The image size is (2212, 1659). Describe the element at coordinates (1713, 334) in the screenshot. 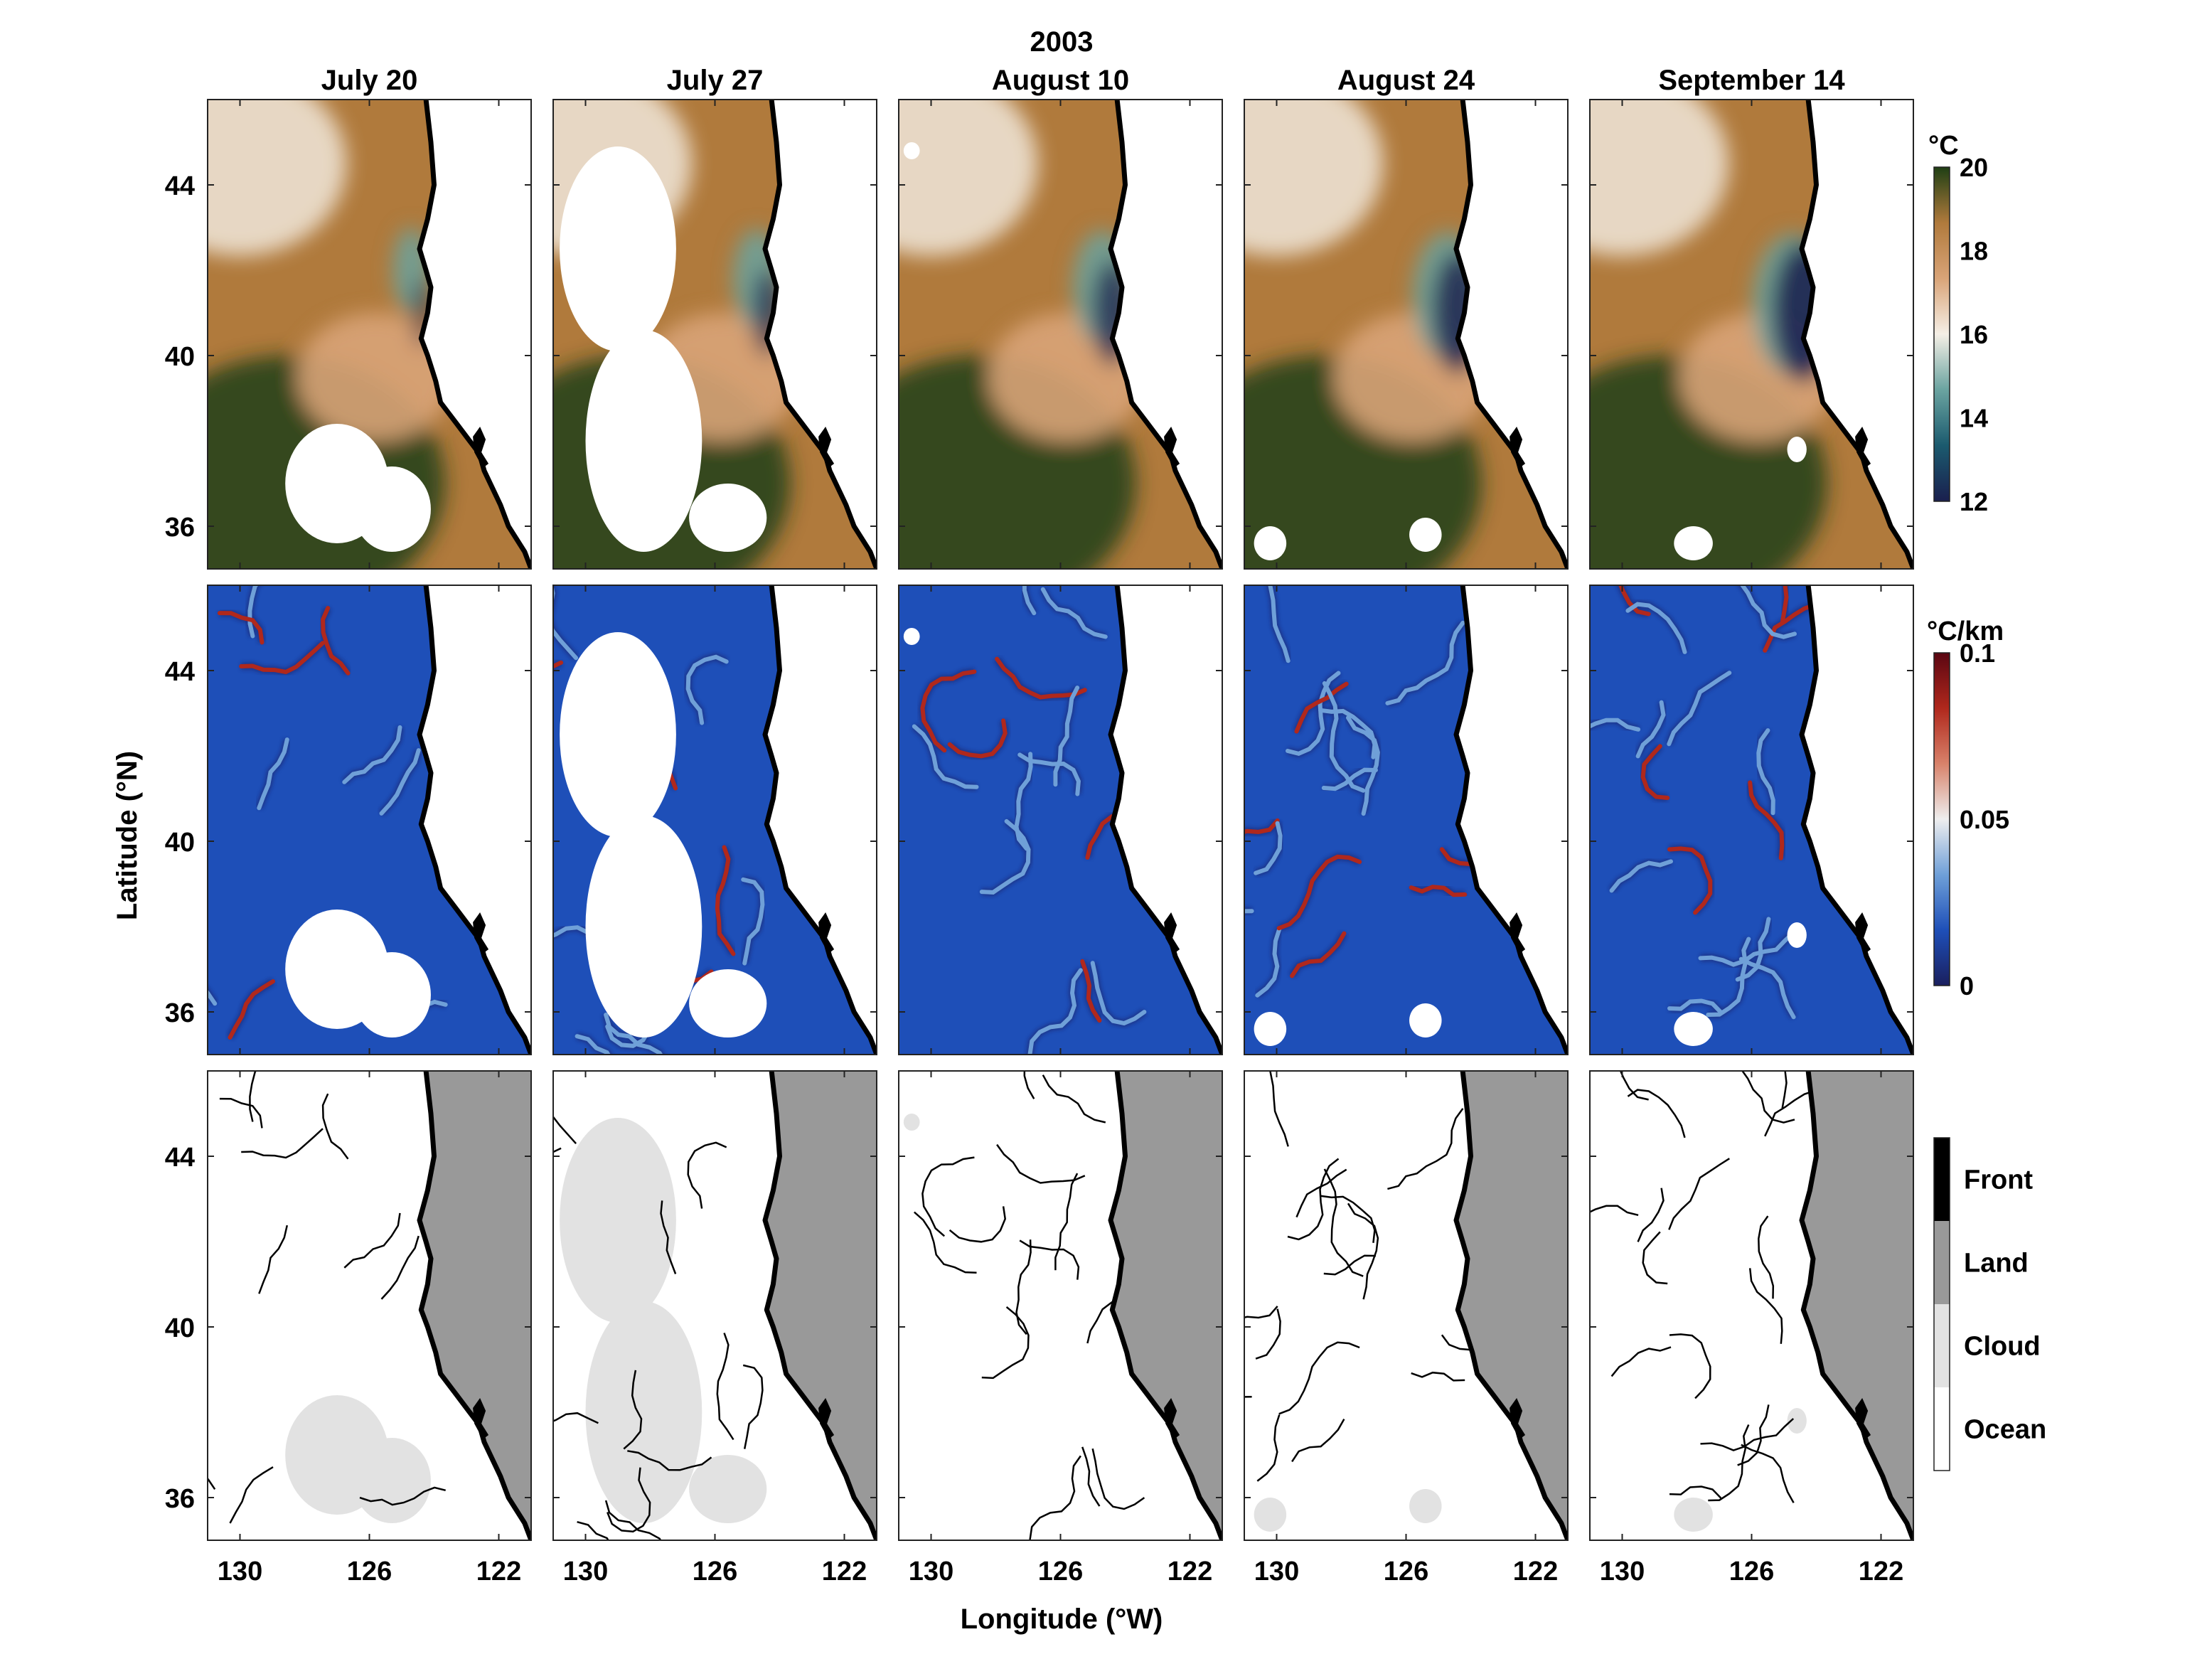

I see `sst-texture` at that location.